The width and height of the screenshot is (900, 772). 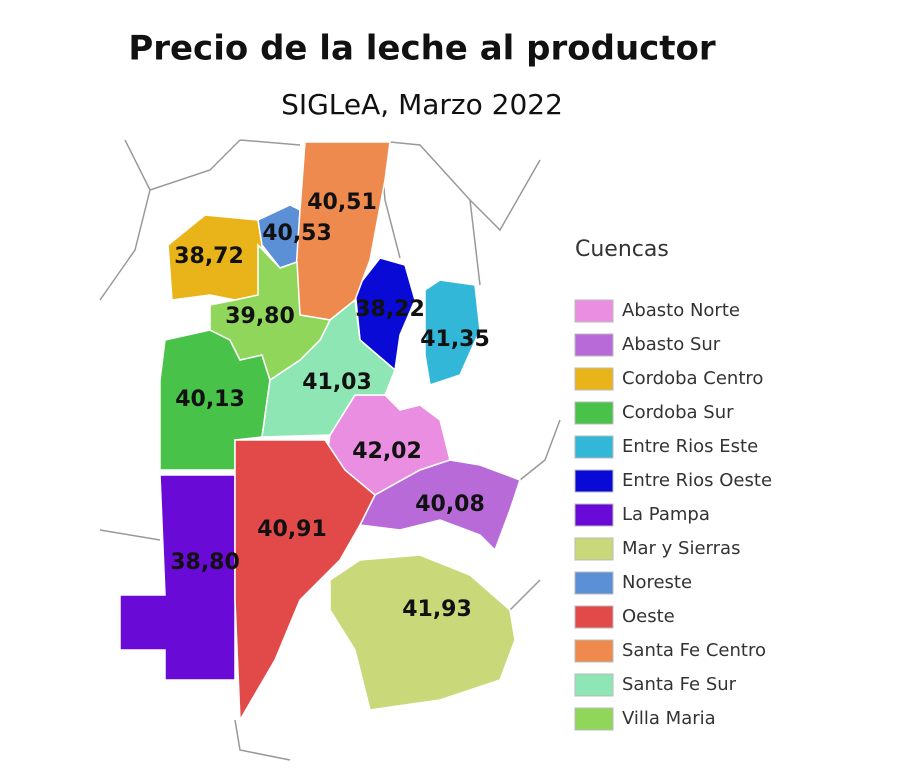 I want to click on region-value: 38,22, so click(x=390, y=309).